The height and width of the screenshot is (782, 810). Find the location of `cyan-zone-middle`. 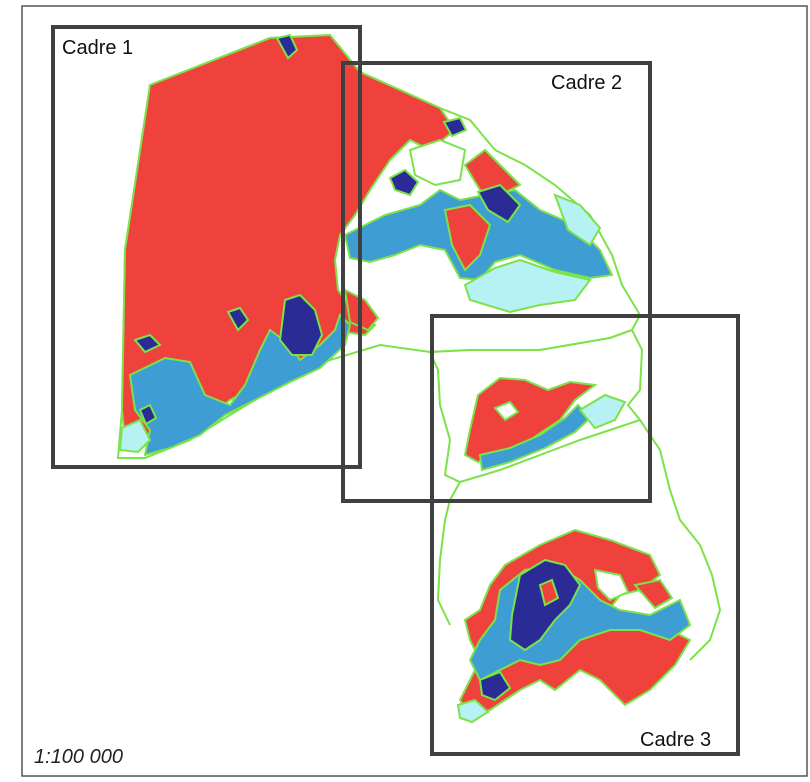

cyan-zone-middle is located at coordinates (602, 411).